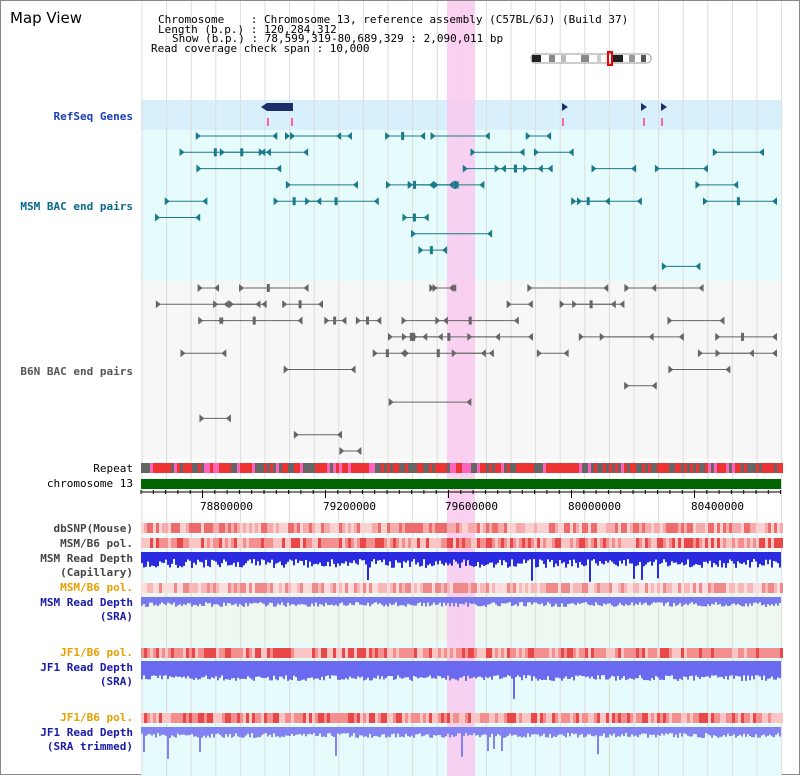 This screenshot has width=800, height=776. I want to click on track-label-jf1-depth-sra: JF1 Read Depth, so click(86, 667).